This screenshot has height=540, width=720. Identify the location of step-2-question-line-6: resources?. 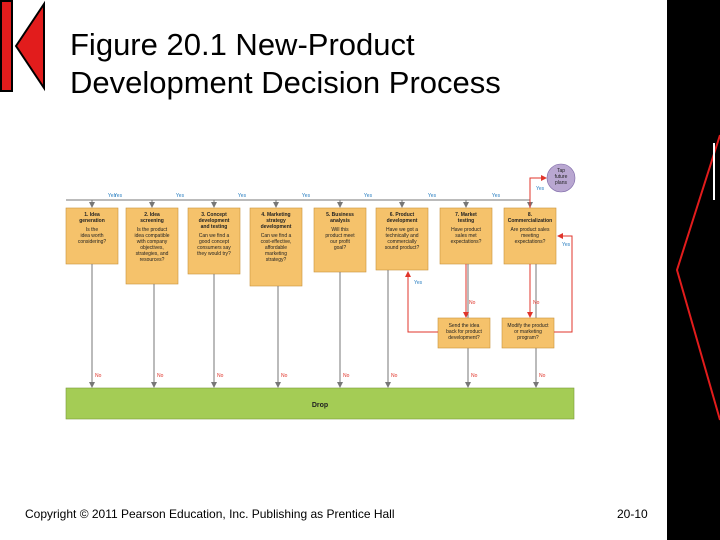
(152, 260).